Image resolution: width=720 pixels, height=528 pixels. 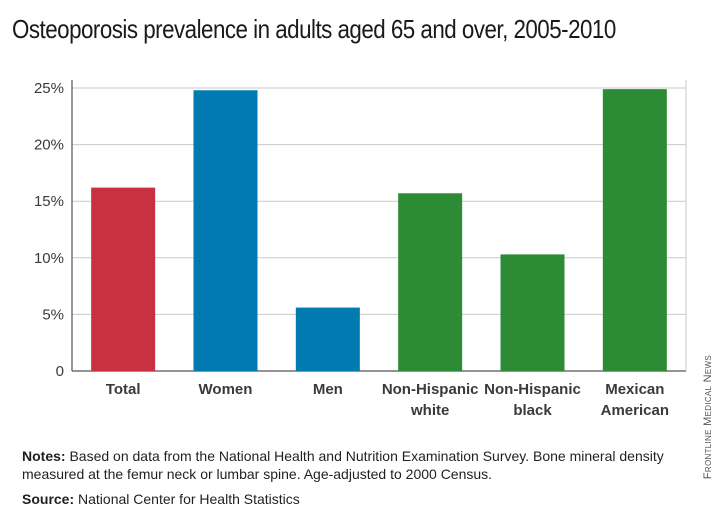 What do you see at coordinates (49, 201) in the screenshot?
I see `y-tick-label: 15%` at bounding box center [49, 201].